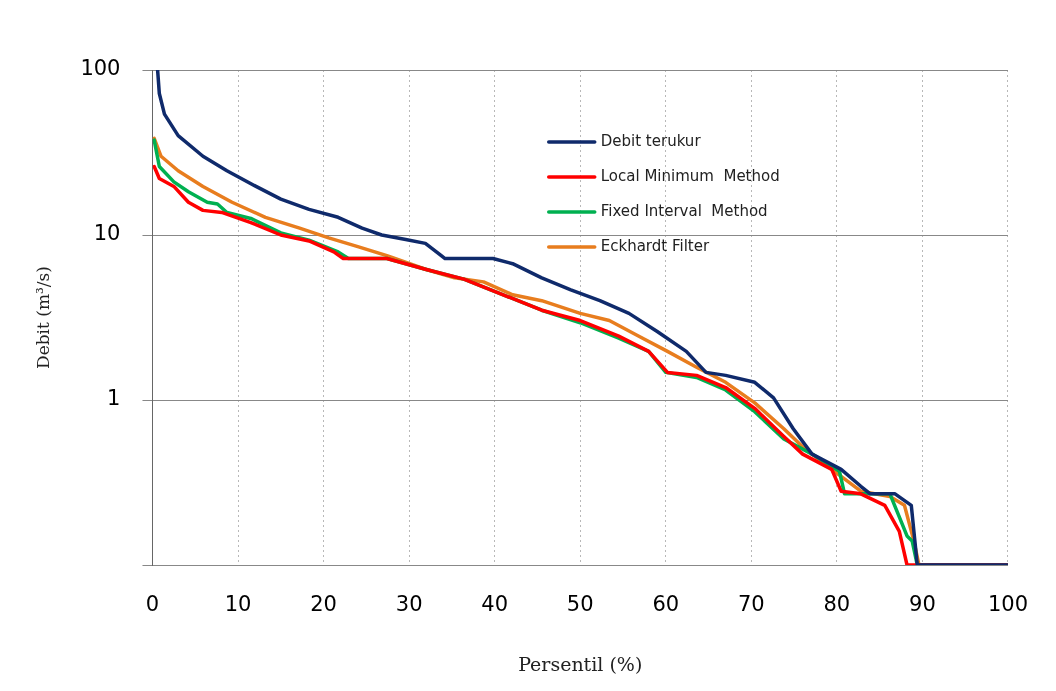 This screenshot has width=1056, height=691. I want to click on x-tick-label: 60, so click(666, 604).